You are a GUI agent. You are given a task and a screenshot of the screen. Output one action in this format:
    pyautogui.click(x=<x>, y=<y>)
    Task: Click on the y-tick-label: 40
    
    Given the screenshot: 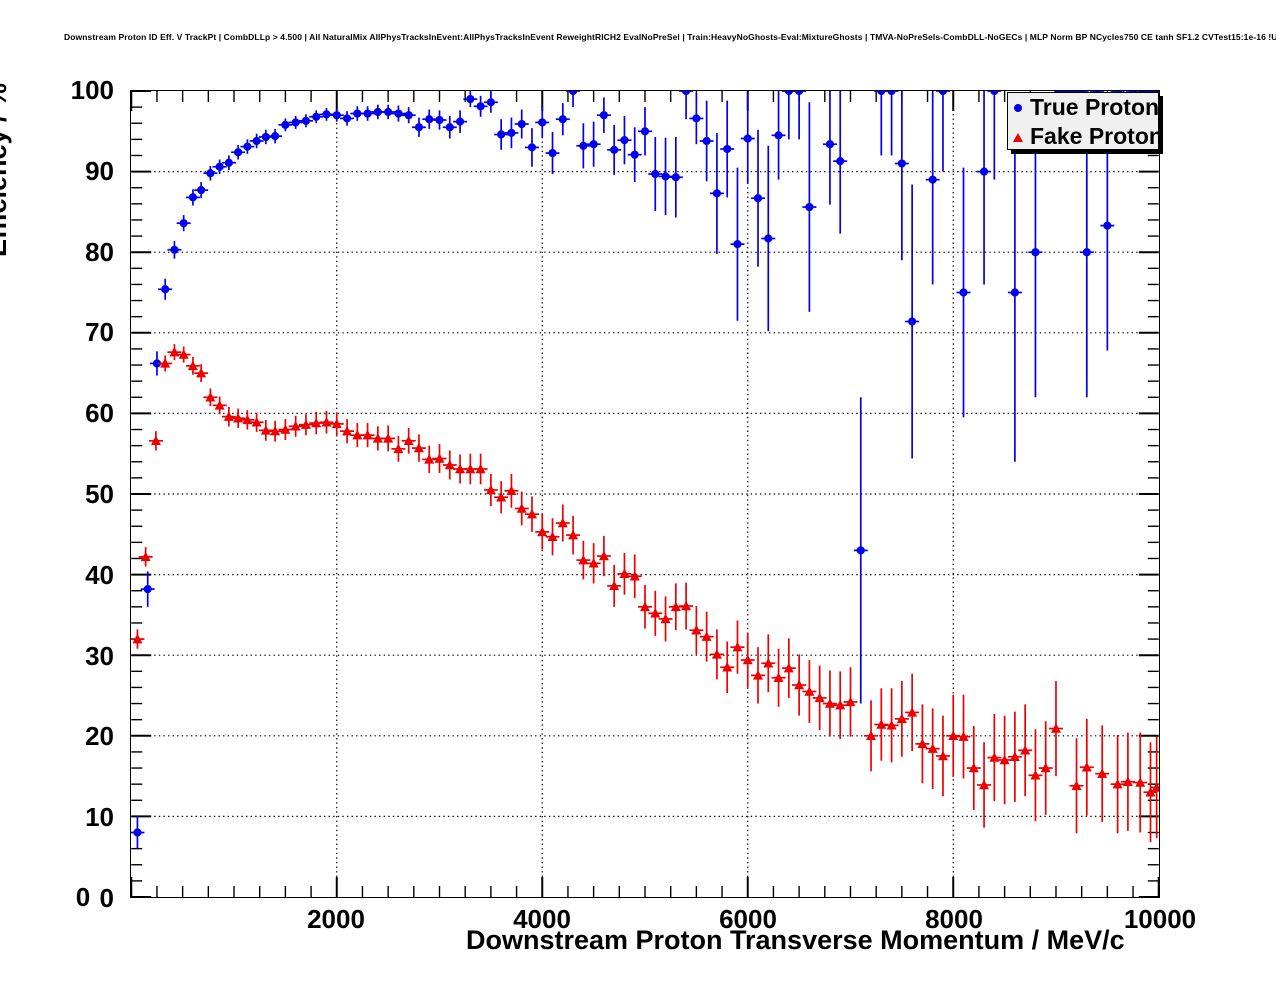 What is the action you would take?
    pyautogui.click(x=99, y=574)
    